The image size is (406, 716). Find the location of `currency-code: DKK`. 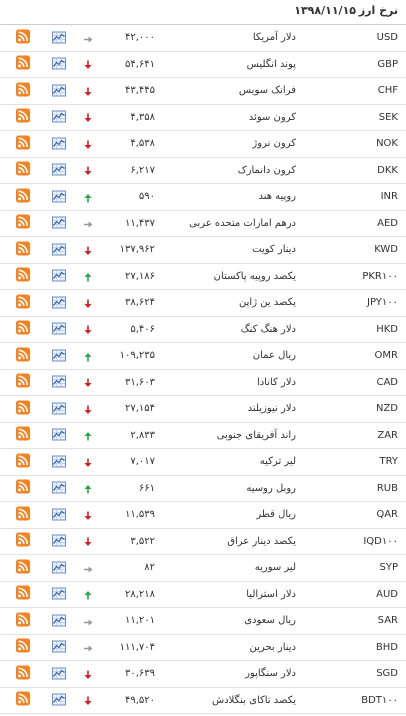

currency-code: DKK is located at coordinates (387, 170).